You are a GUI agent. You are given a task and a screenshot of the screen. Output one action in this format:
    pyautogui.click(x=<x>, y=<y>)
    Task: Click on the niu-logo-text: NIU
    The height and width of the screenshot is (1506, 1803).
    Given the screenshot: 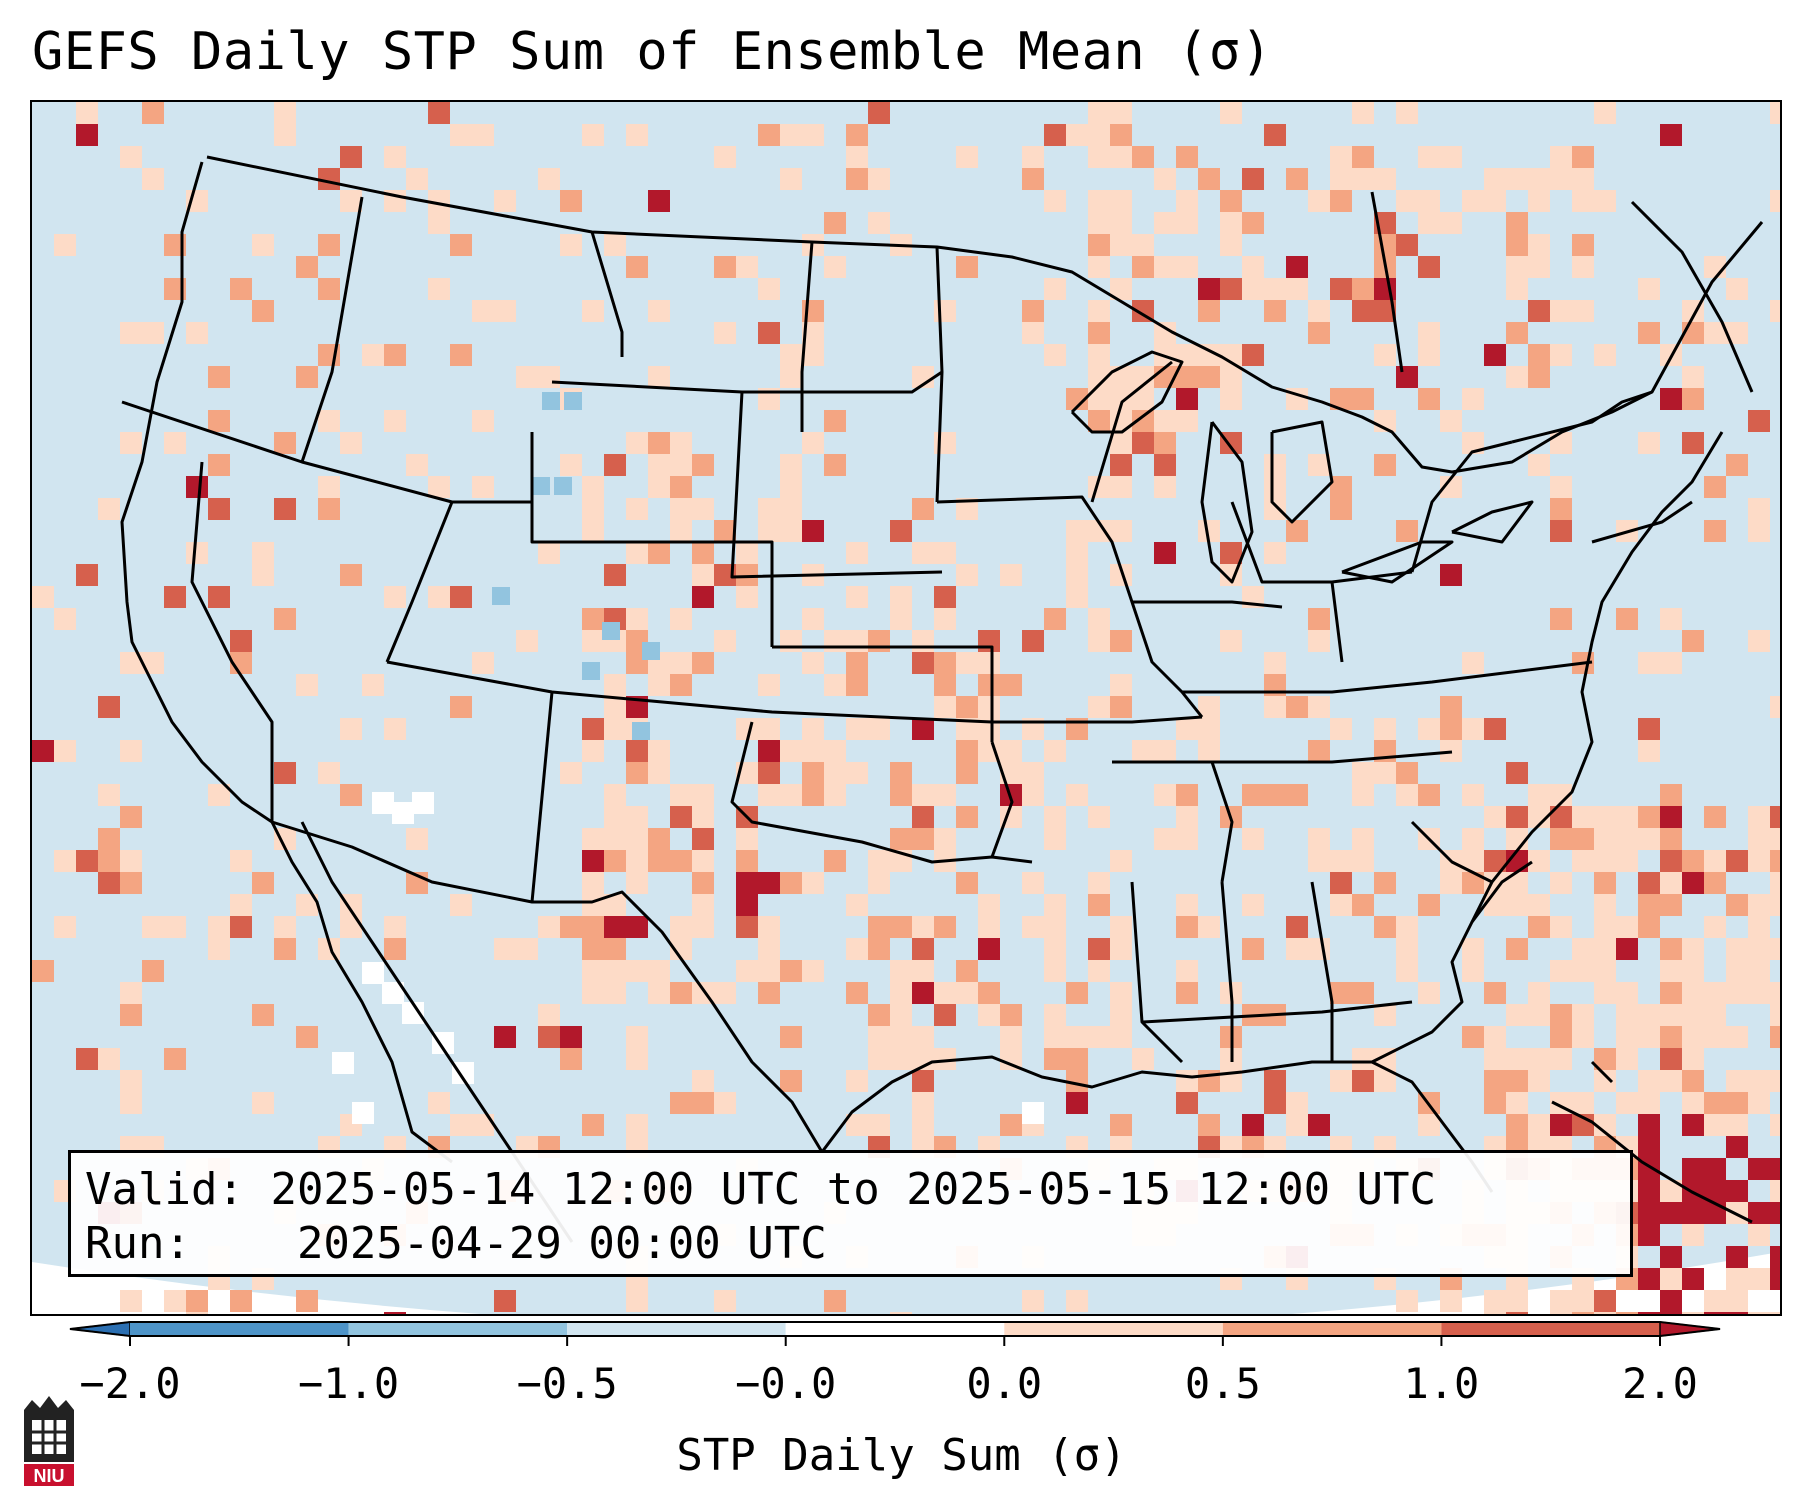 What is the action you would take?
    pyautogui.click(x=49, y=1476)
    